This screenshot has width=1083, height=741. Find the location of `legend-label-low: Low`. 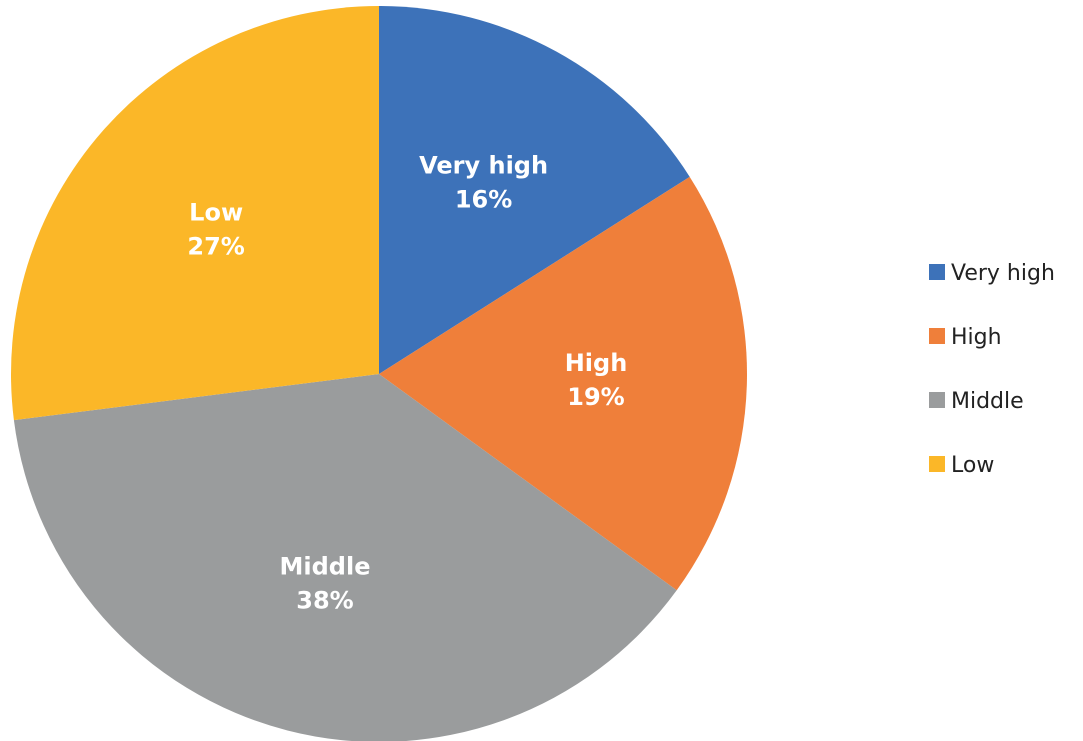

legend-label-low: Low is located at coordinates (972, 465).